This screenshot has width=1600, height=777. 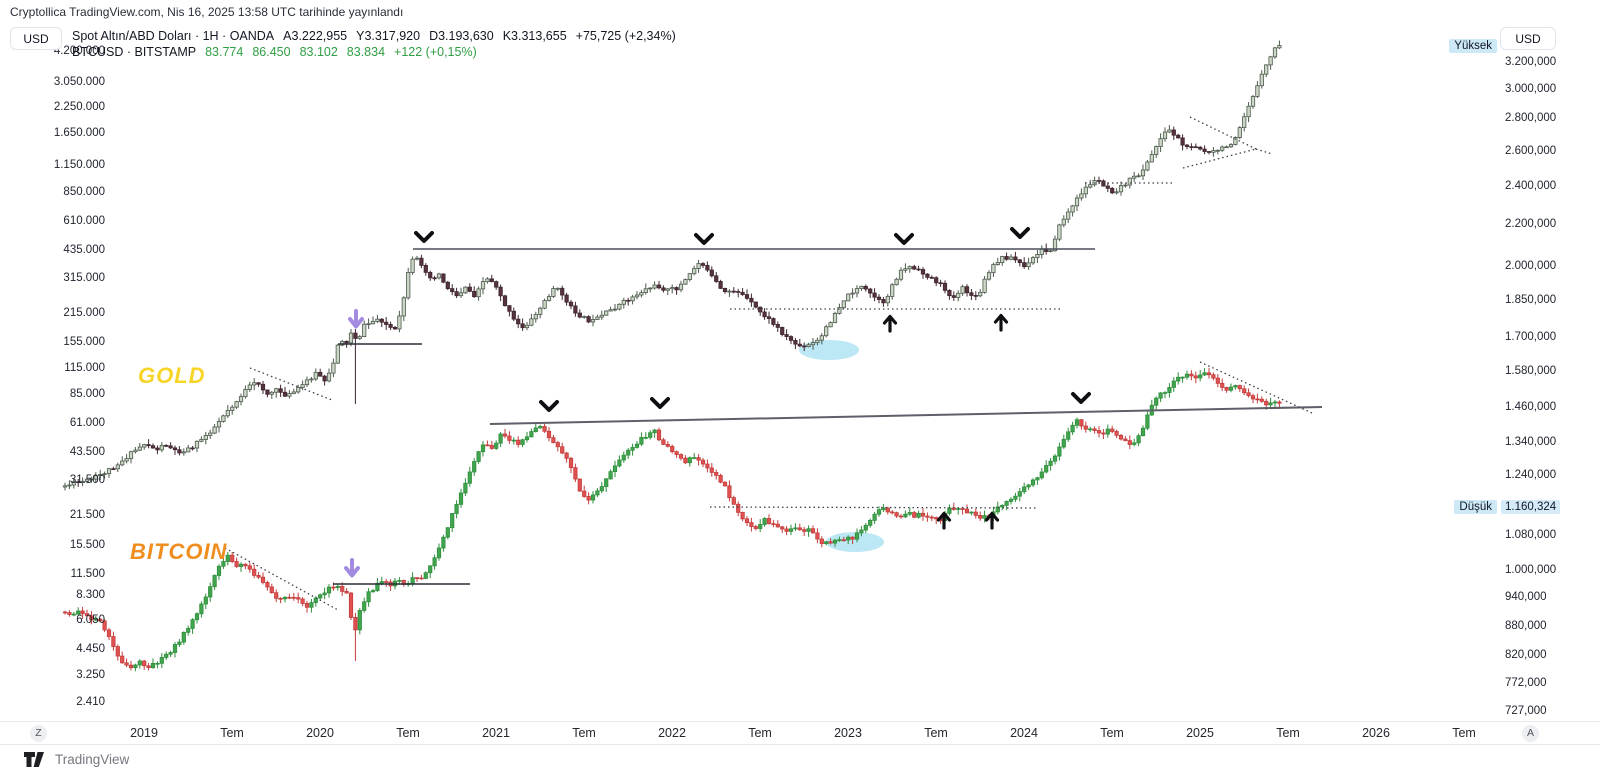 What do you see at coordinates (855, 542) in the screenshot?
I see `btc-accumulation-highlight` at bounding box center [855, 542].